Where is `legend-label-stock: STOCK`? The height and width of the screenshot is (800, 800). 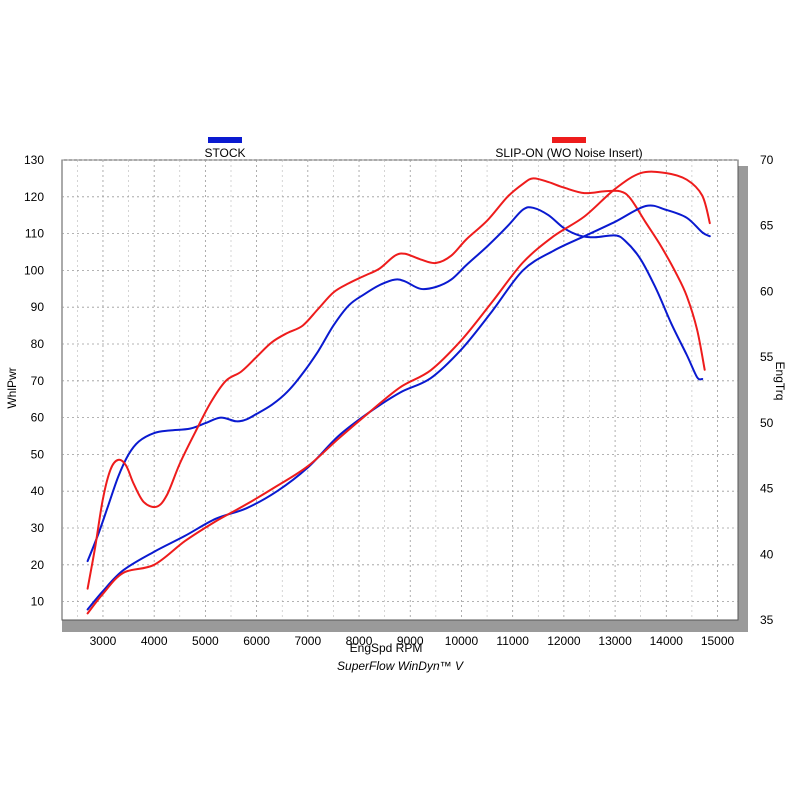
legend-label-stock: STOCK is located at coordinates (224, 153).